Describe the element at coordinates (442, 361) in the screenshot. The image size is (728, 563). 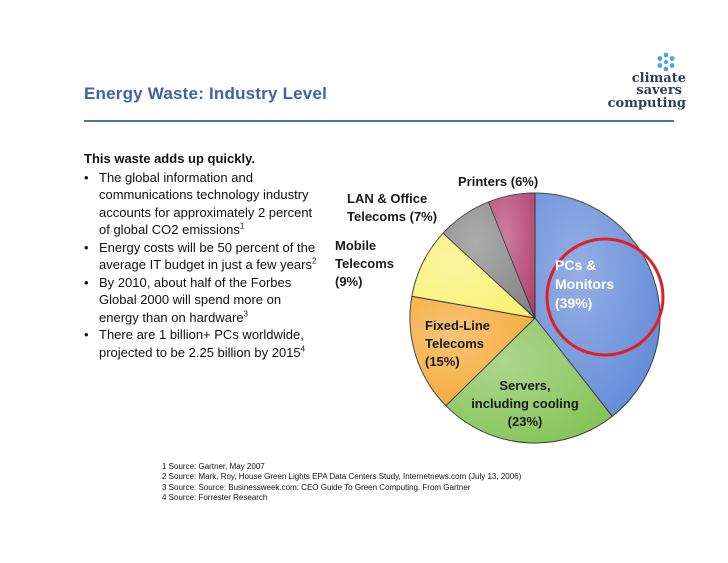
I see `slice-label-line: (15%)` at that location.